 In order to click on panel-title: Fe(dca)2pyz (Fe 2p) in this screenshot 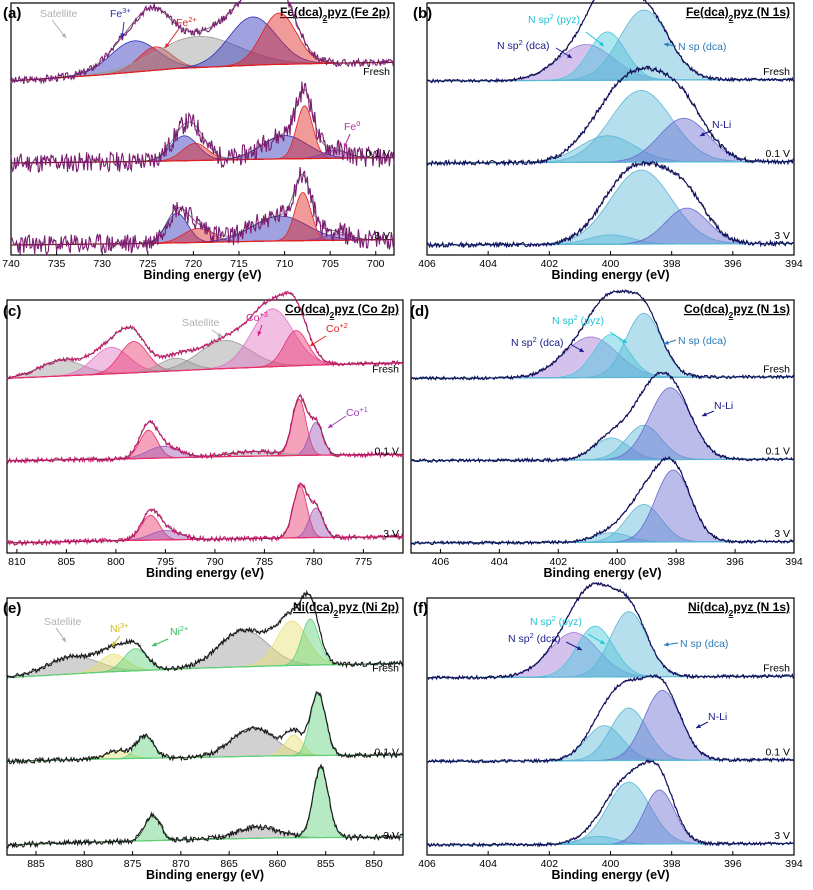, I will do `click(335, 14)`.